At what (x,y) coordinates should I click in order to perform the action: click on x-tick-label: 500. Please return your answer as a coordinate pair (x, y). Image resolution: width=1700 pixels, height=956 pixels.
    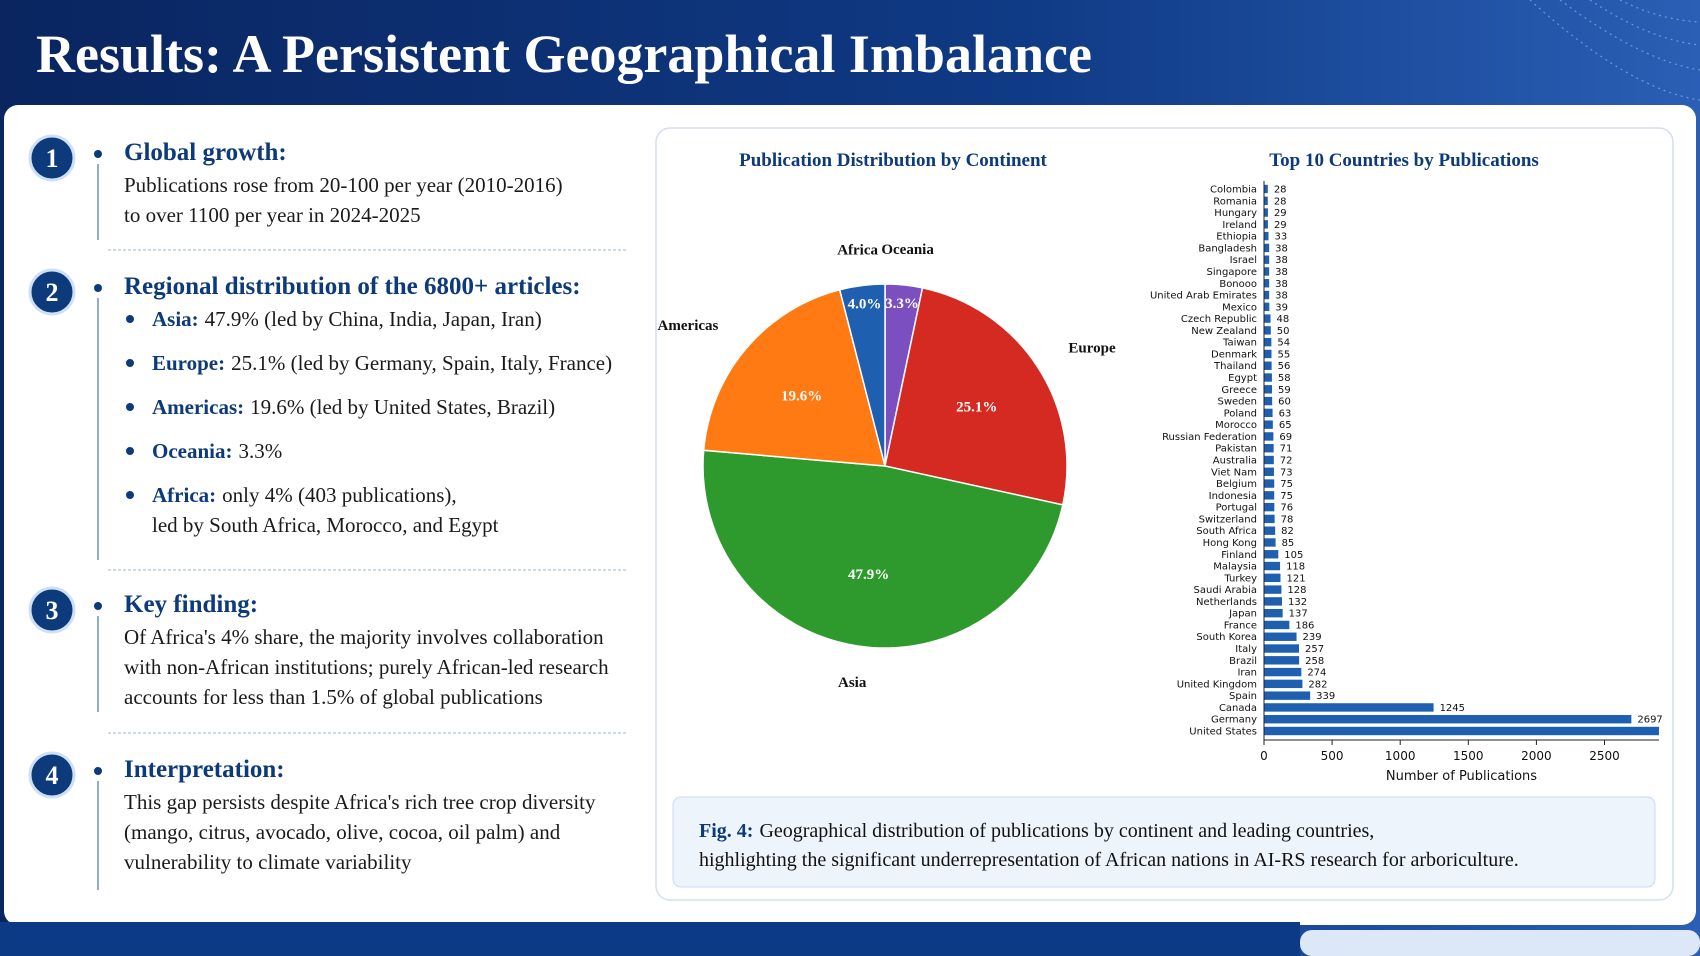
    Looking at the image, I should click on (1332, 756).